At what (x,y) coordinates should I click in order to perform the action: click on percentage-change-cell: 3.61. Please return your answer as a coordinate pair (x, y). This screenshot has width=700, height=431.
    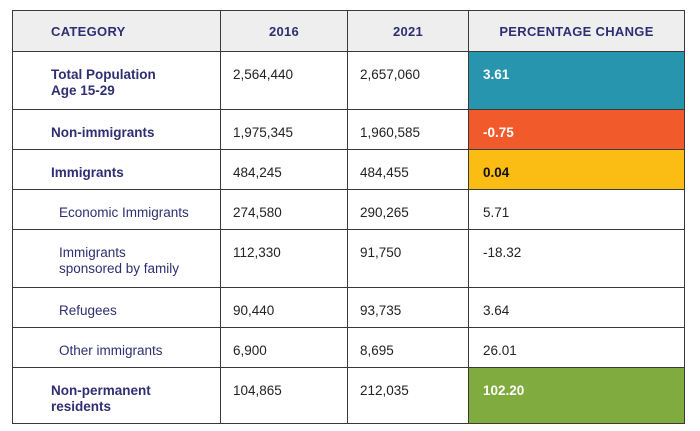
    Looking at the image, I should click on (576, 80).